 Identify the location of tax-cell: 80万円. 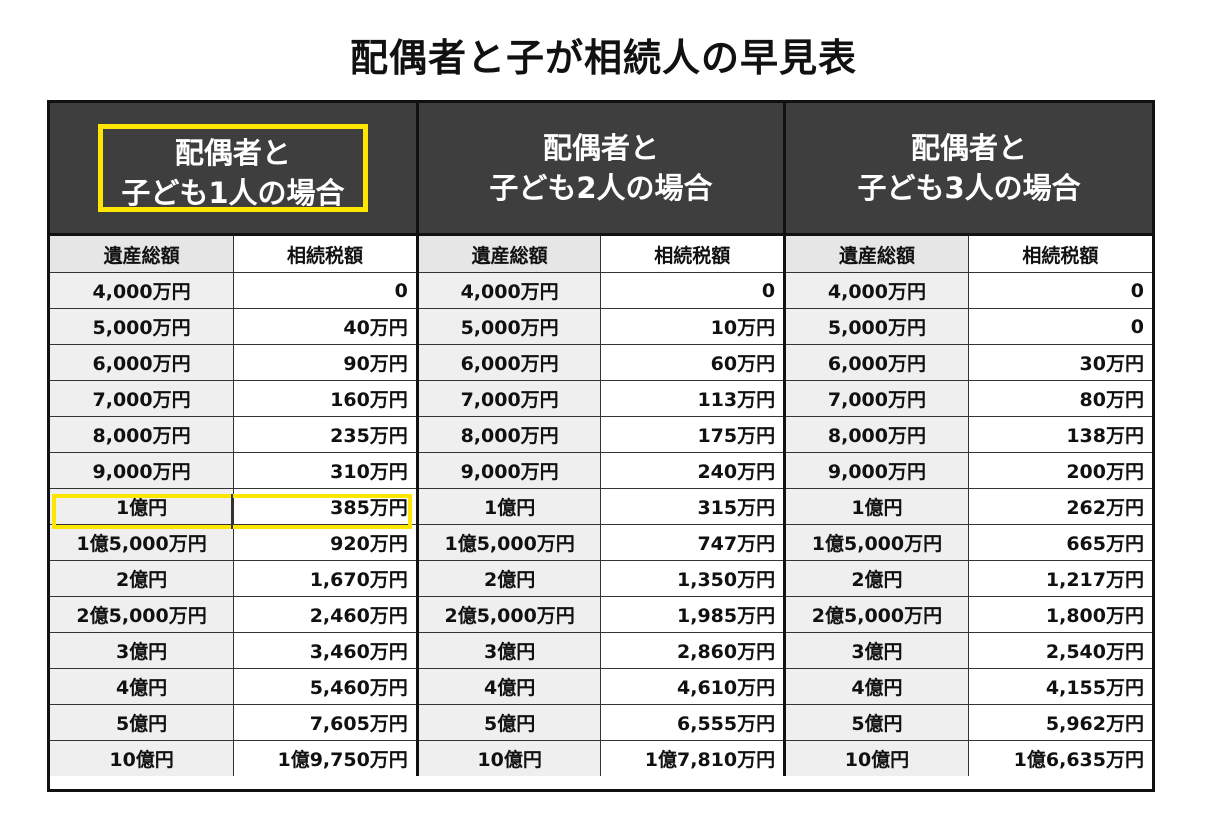
(1059, 398).